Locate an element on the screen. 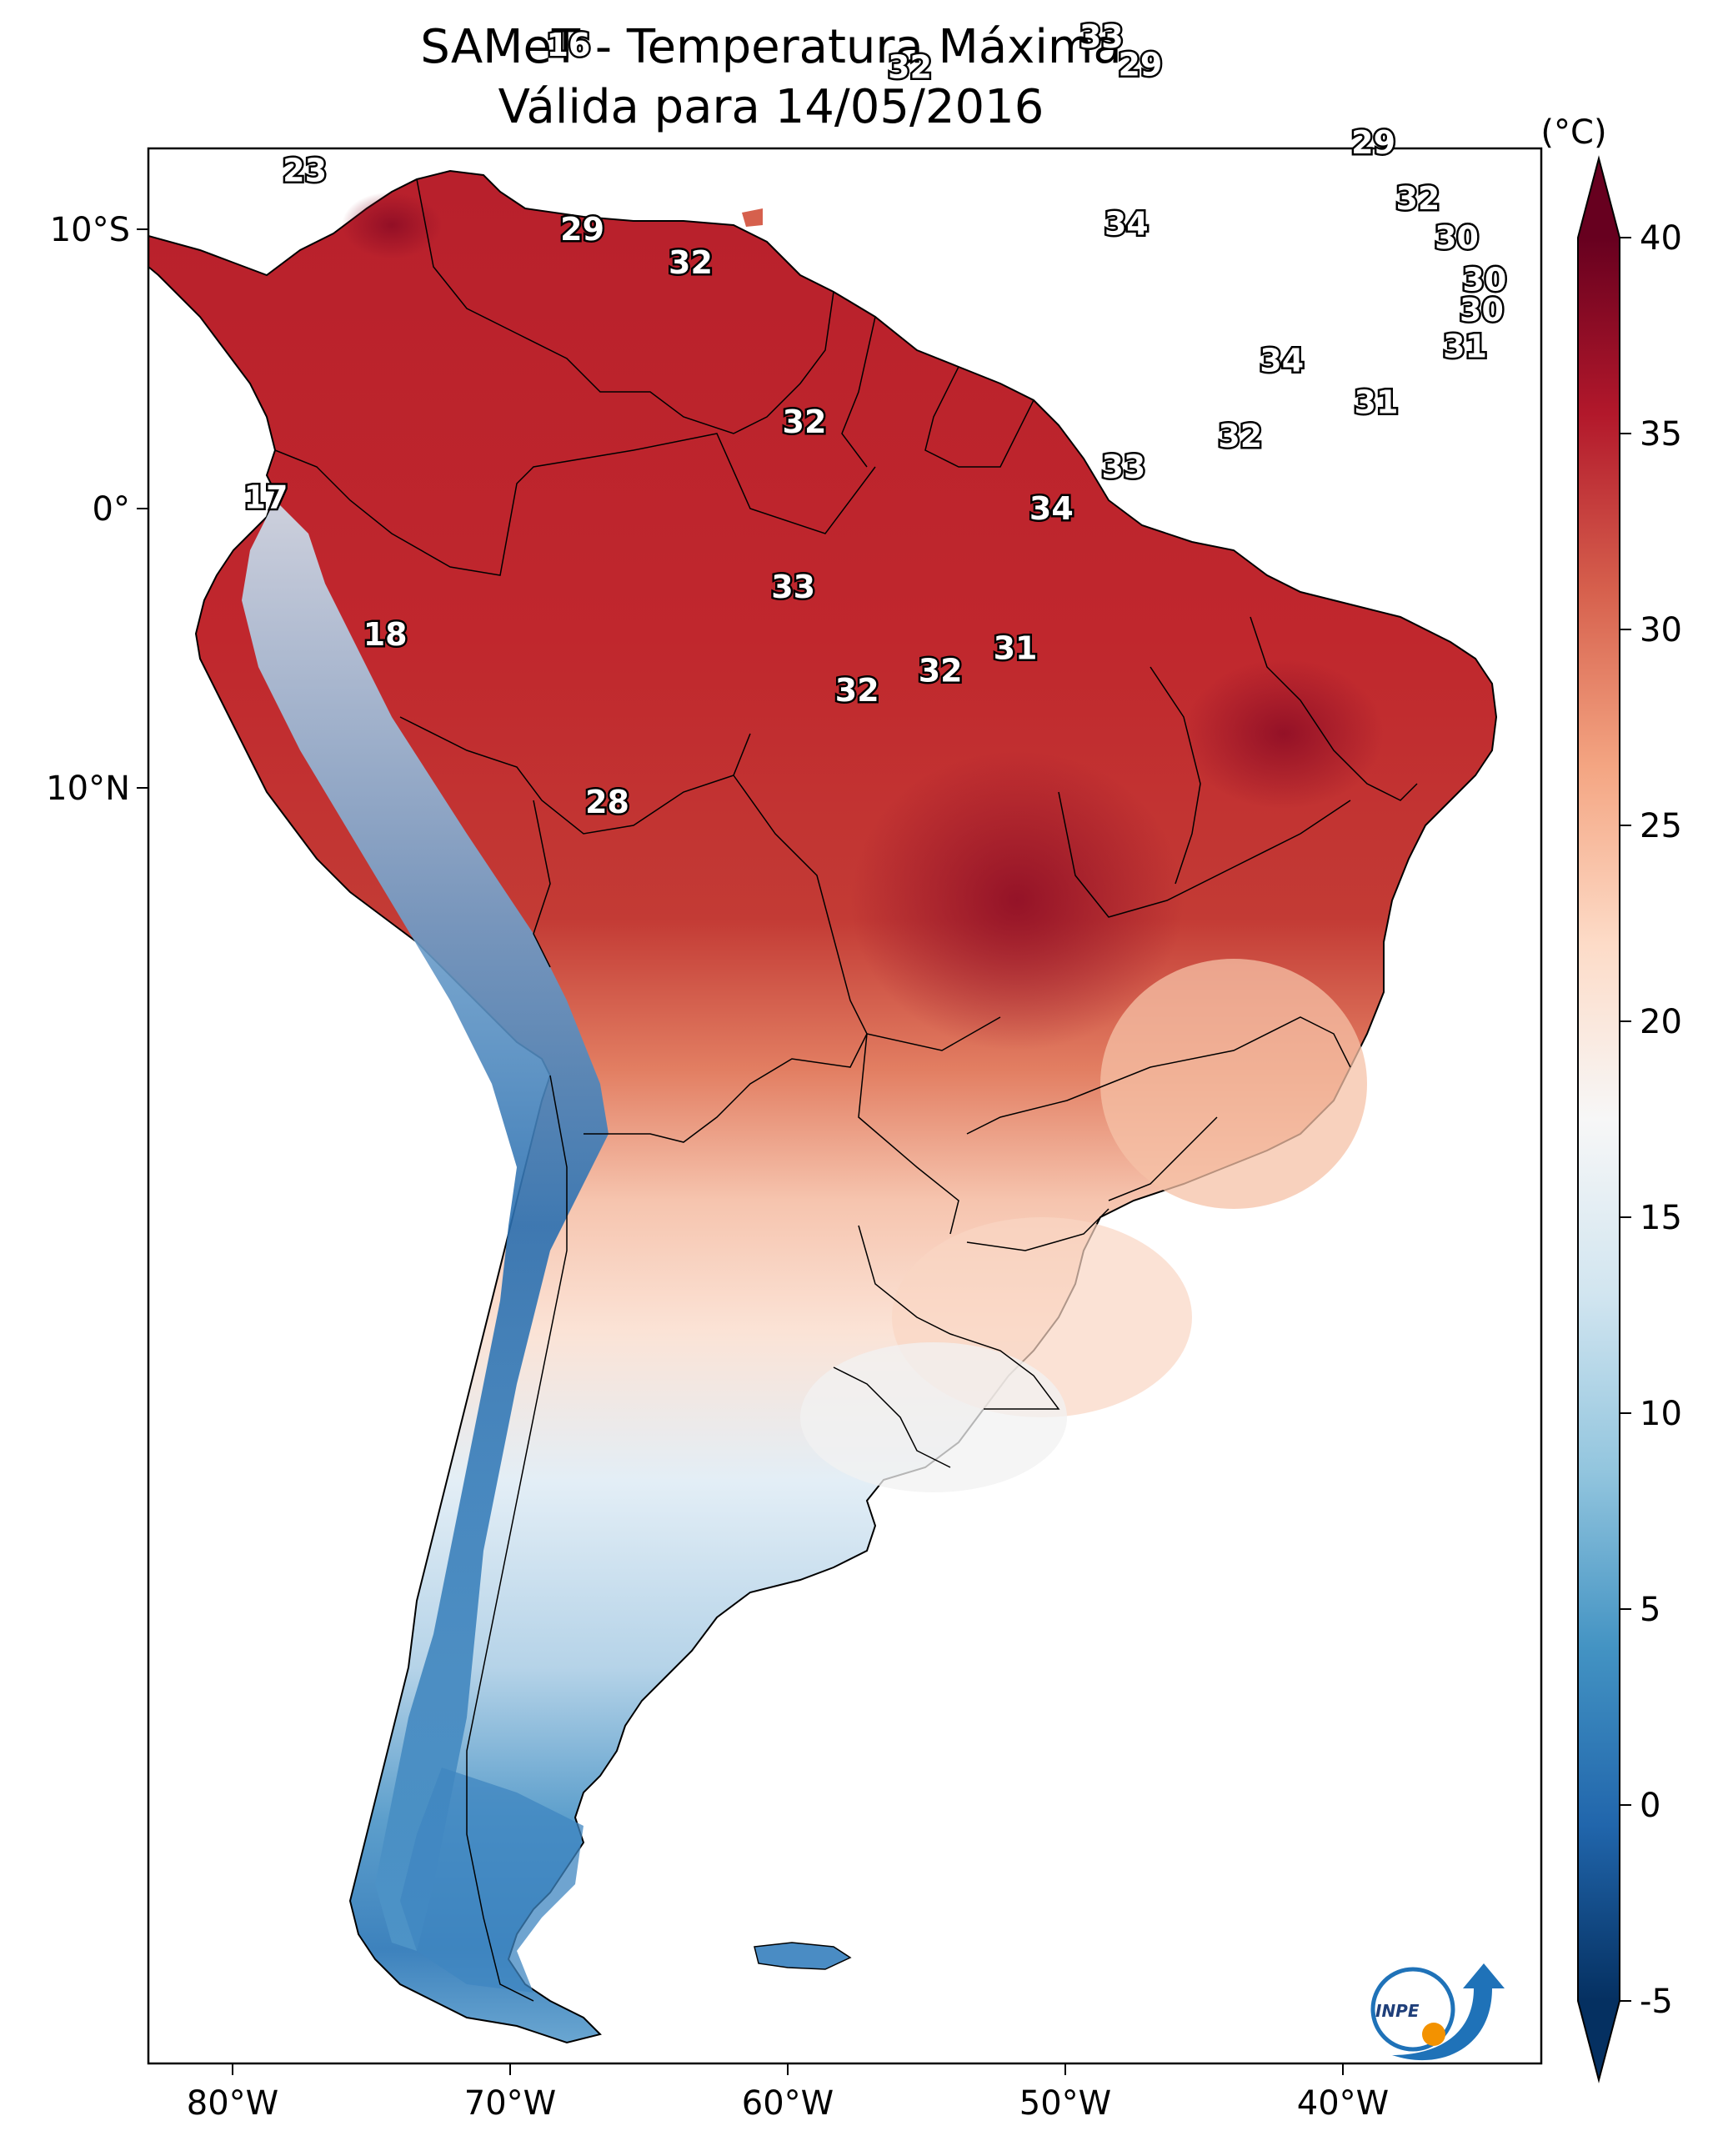 This screenshot has height=2156, width=1723. map-title-line1: SAMeT - Temperatura Máxima is located at coordinates (771, 47).